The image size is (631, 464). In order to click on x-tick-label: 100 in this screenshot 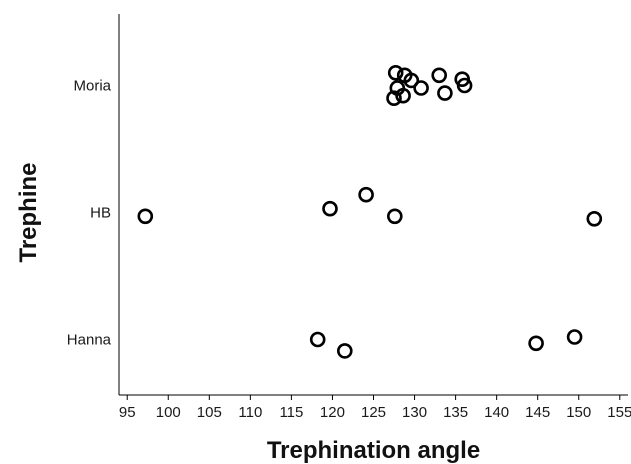, I will do `click(168, 412)`.